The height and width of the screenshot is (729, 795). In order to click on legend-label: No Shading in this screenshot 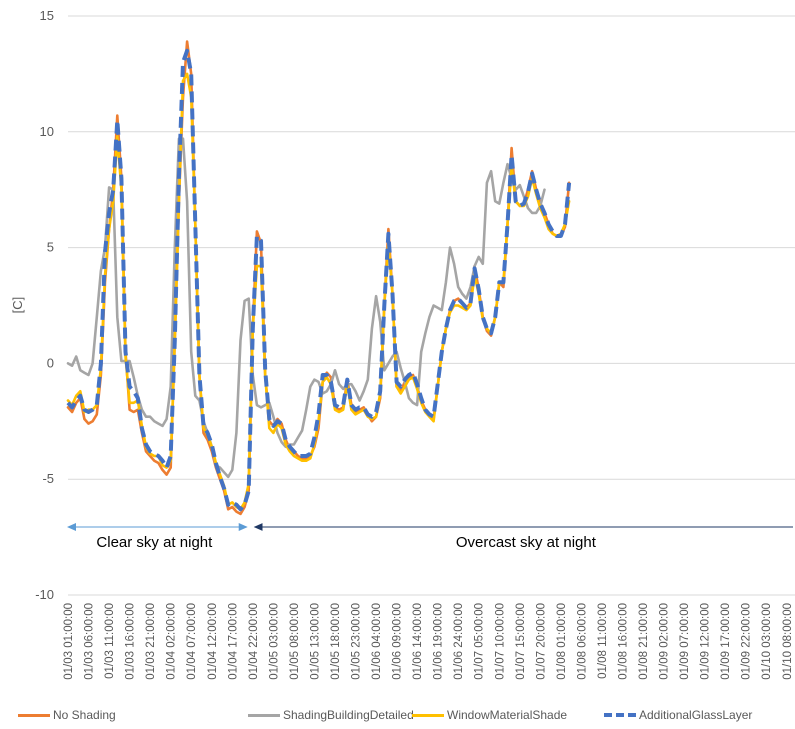, I will do `click(84, 715)`.